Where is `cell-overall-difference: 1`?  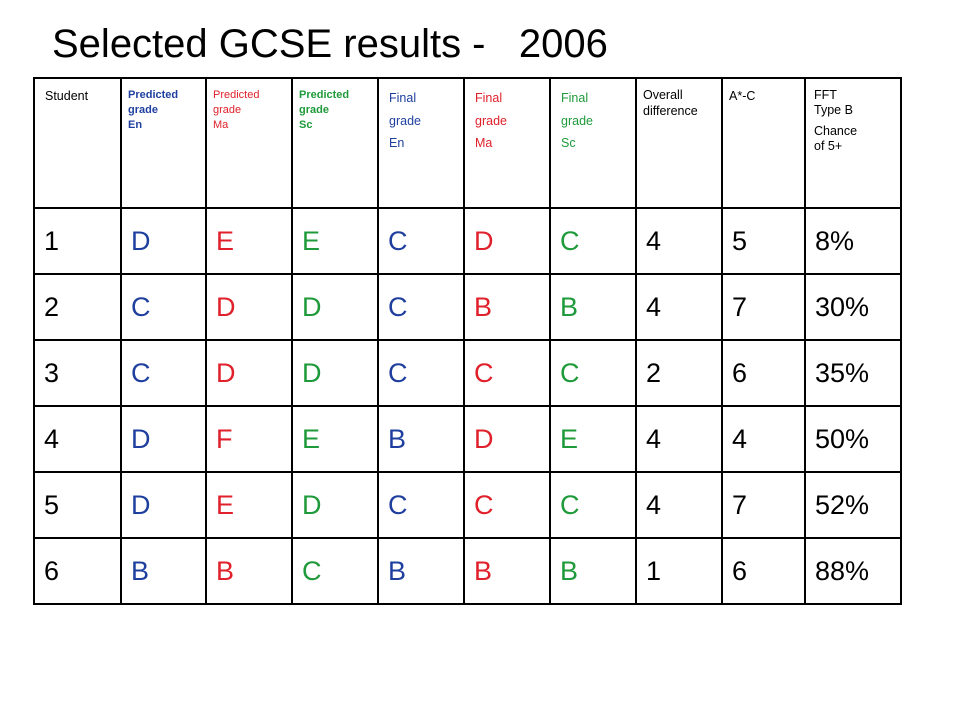 cell-overall-difference: 1 is located at coordinates (679, 571).